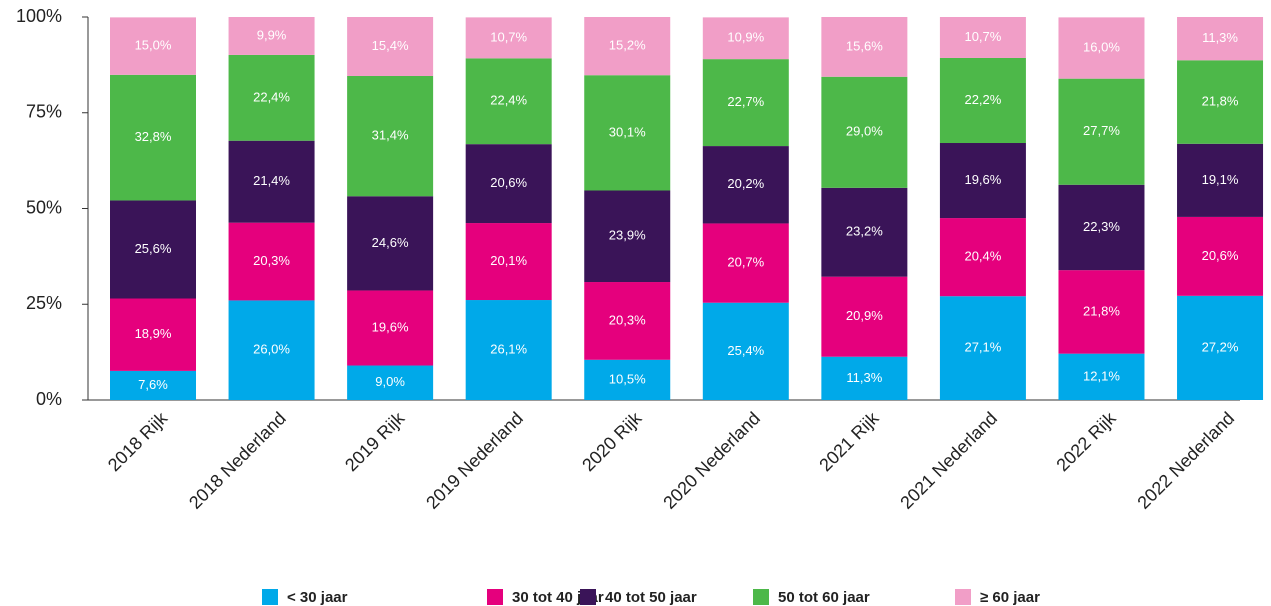 Image resolution: width=1271 pixels, height=606 pixels. I want to click on data-label: 29,0%, so click(864, 131).